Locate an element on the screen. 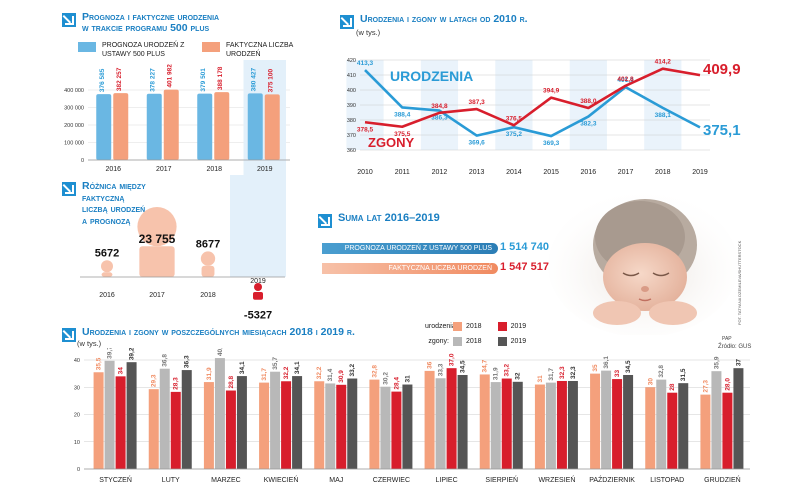 This screenshot has height=501, width=805. section1-title-line2: w trakcie programu 500 plus is located at coordinates (146, 28).